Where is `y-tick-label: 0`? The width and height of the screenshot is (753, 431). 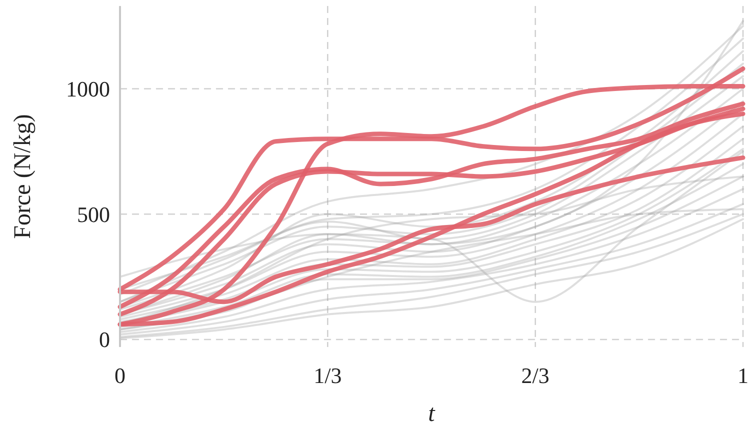
y-tick-label: 0 is located at coordinates (104, 339).